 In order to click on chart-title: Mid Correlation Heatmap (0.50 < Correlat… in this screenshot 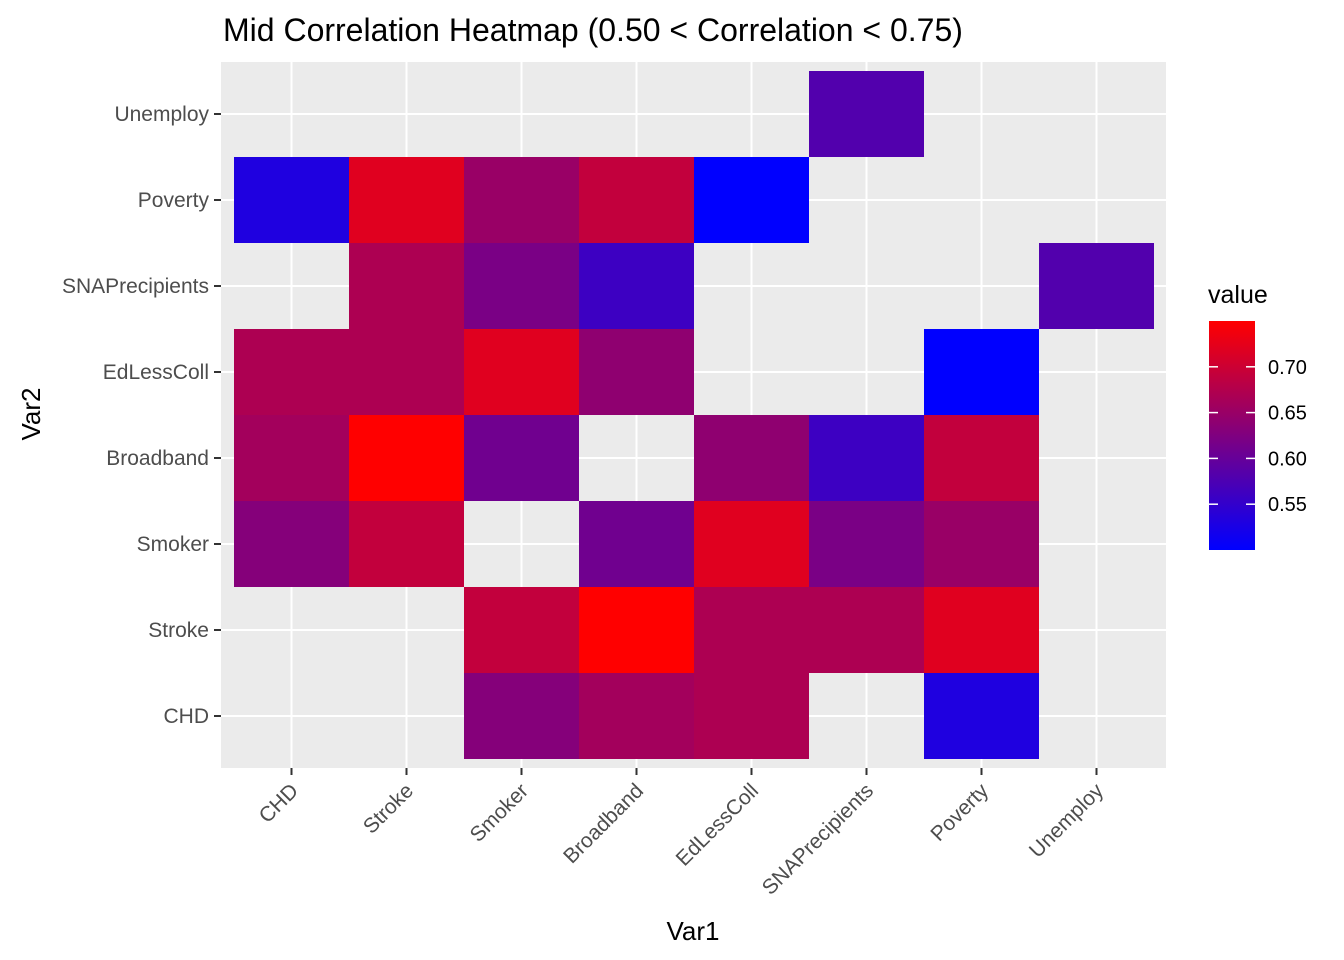, I will do `click(593, 30)`.